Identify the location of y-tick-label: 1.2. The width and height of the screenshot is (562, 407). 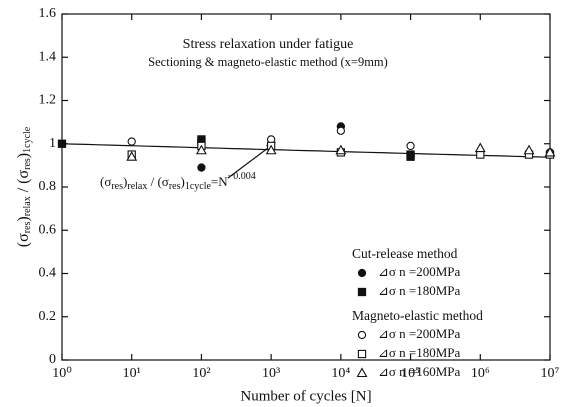
(48, 100).